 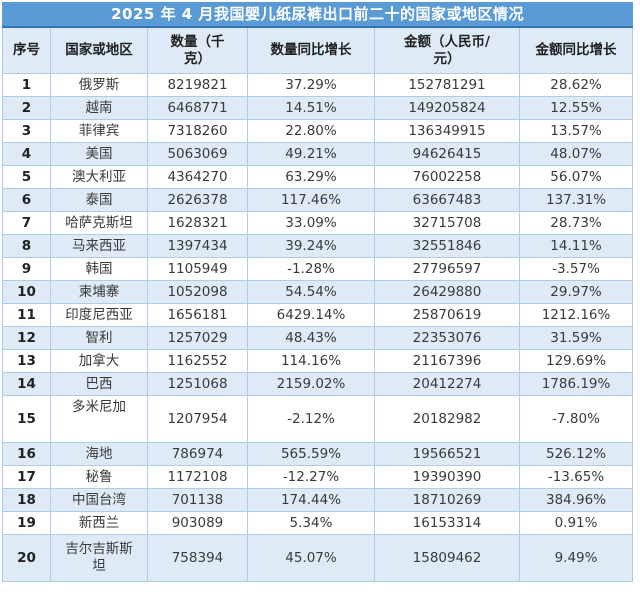 I want to click on table-row: 20 吉尔吉斯斯坦 758394 45.07% 15809462 9.49%, so click(x=318, y=558).